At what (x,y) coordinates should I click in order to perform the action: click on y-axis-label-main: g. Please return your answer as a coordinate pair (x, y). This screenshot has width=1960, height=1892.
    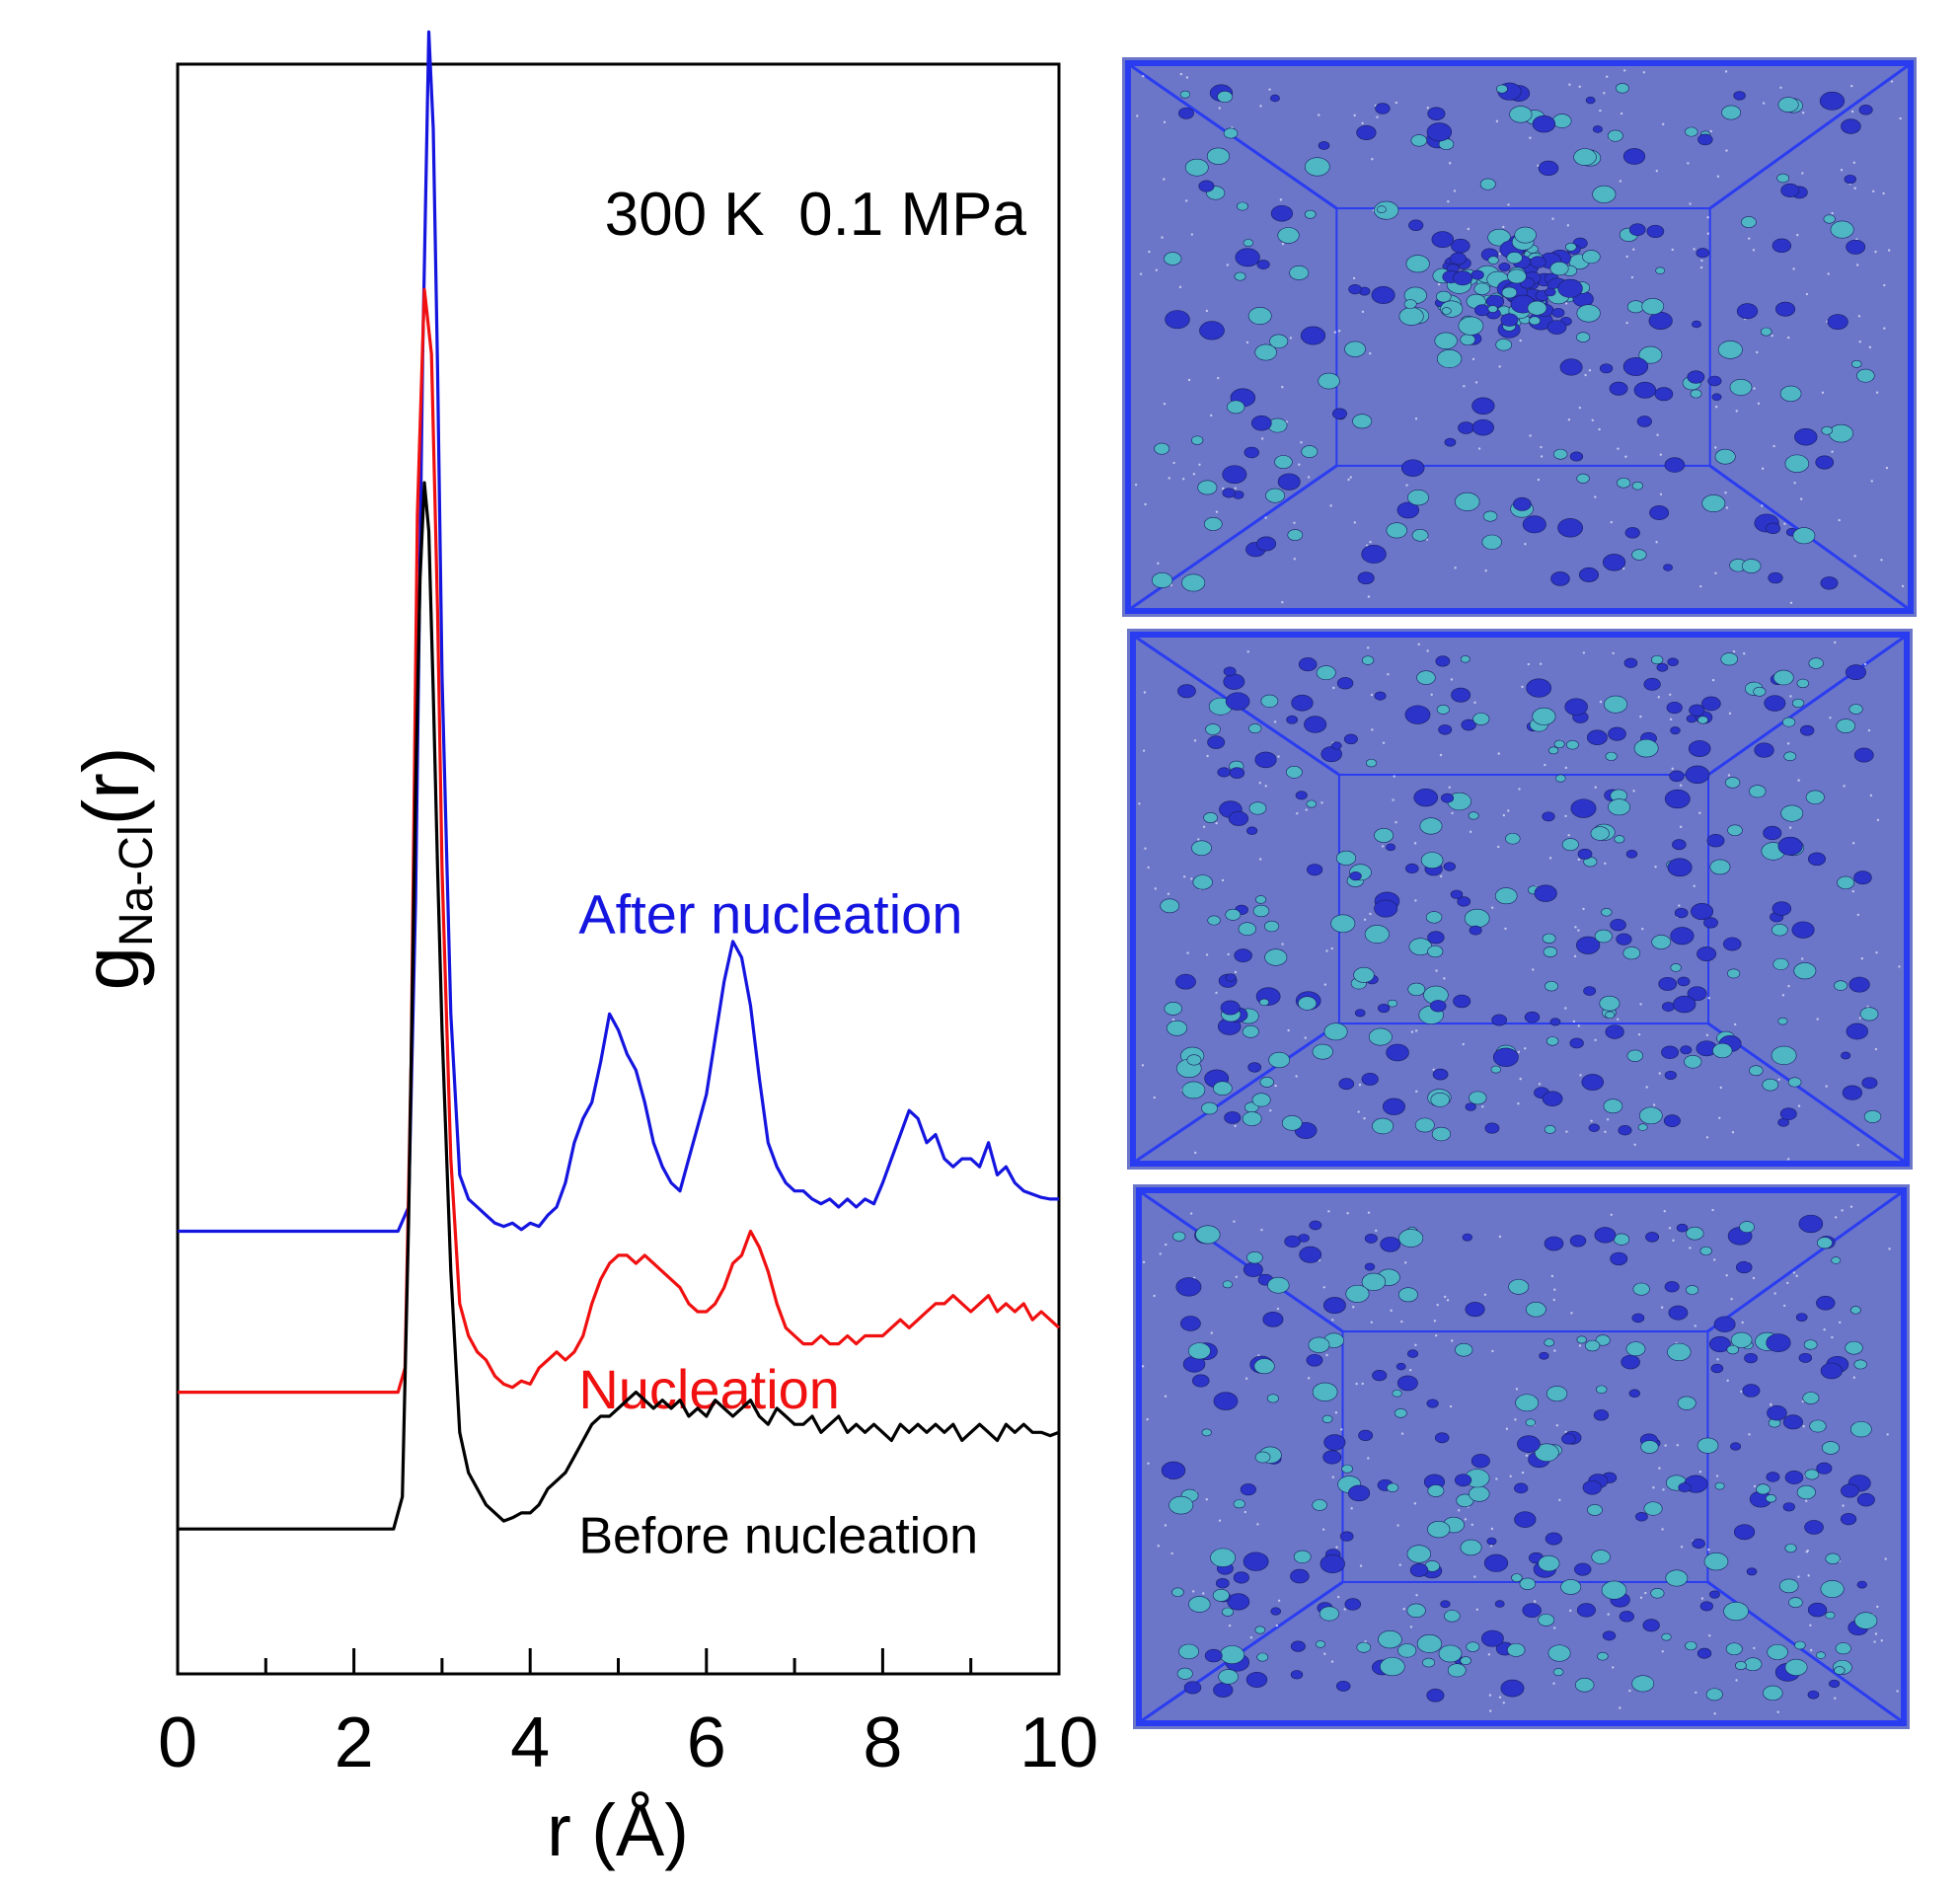
    Looking at the image, I should click on (111, 968).